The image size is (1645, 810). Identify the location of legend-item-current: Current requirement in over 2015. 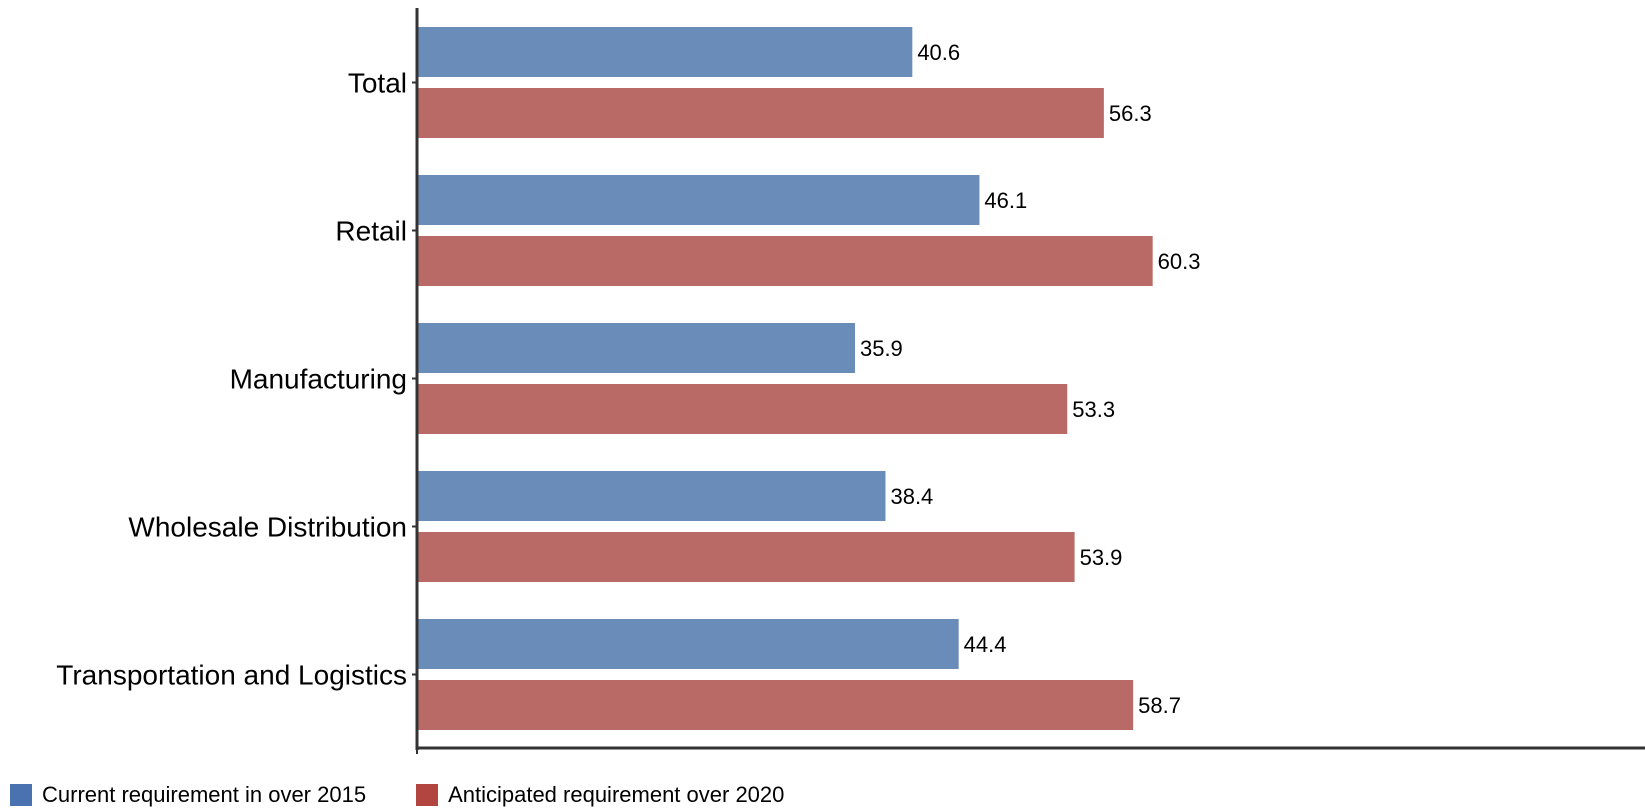
(188, 795).